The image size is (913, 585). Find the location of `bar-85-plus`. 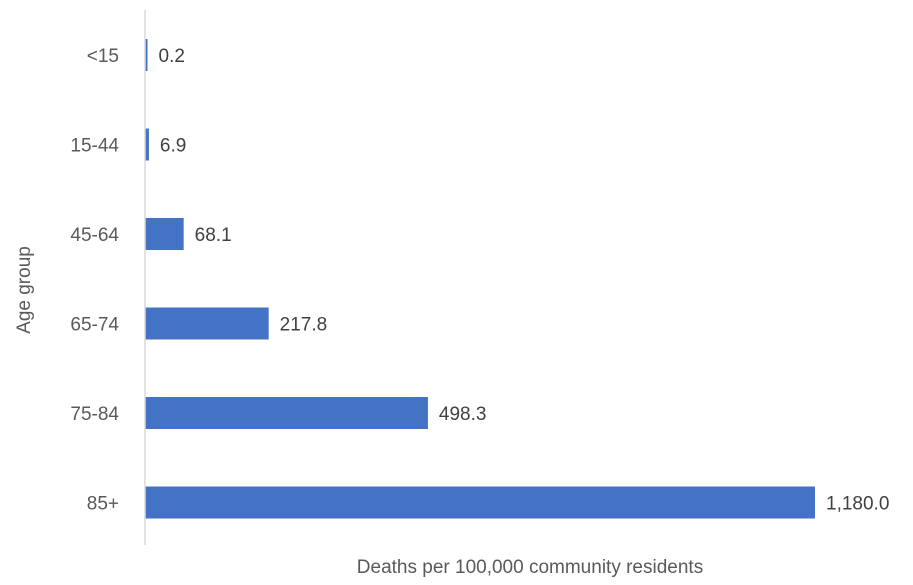

bar-85-plus is located at coordinates (480, 502).